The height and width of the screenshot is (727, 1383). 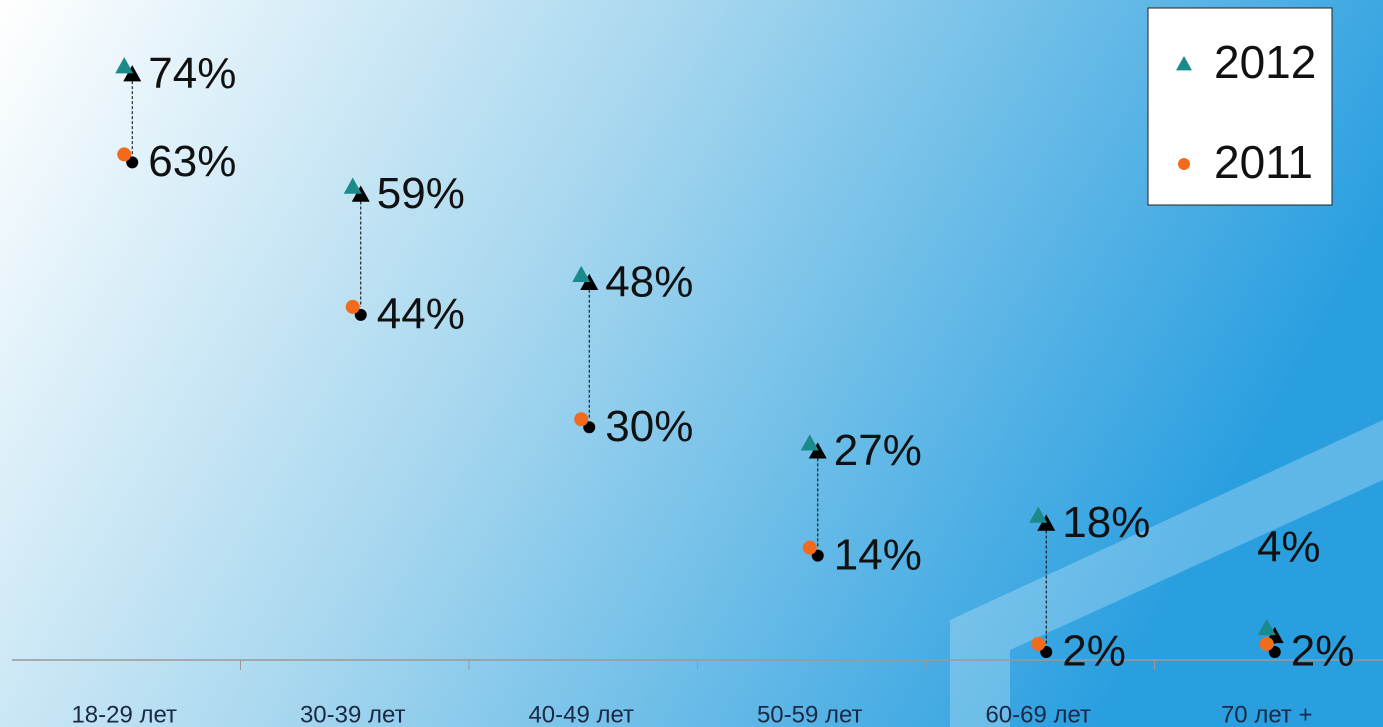 I want to click on legend-box, so click(x=1240, y=106).